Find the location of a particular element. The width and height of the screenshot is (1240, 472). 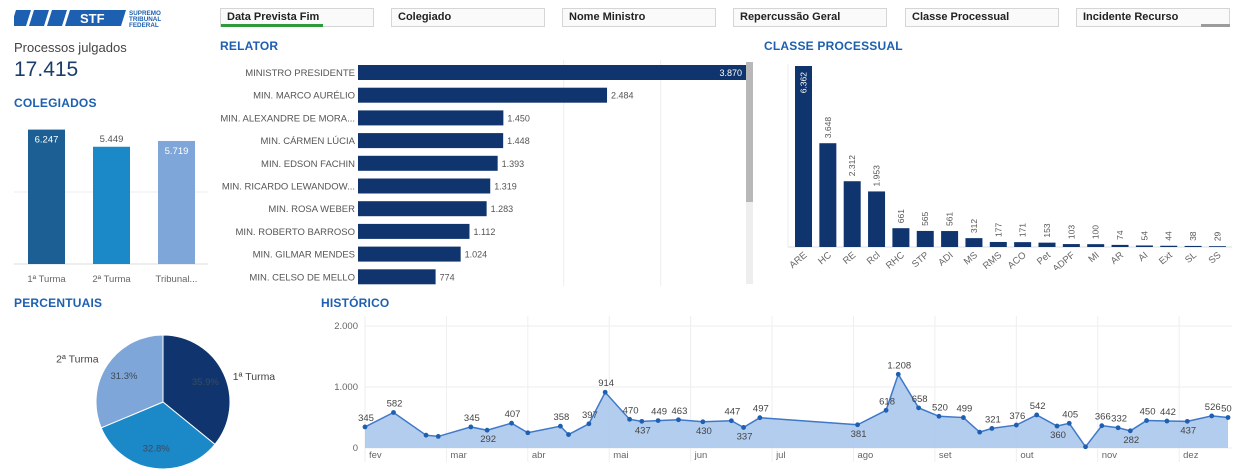

tick-label: SS is located at coordinates (1215, 258).